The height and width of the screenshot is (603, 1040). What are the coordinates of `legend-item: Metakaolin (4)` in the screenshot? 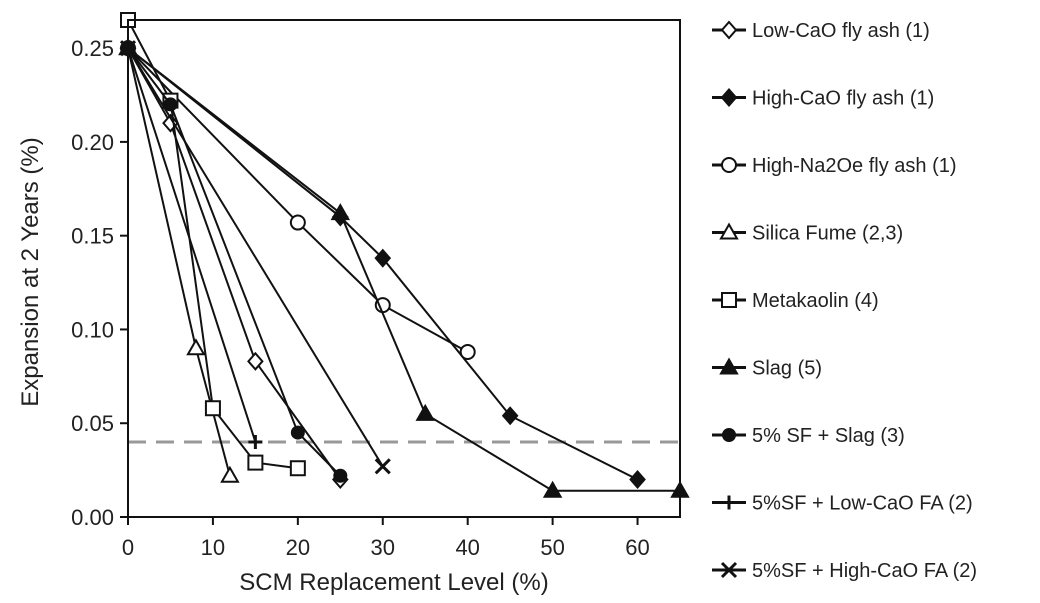 It's located at (795, 301).